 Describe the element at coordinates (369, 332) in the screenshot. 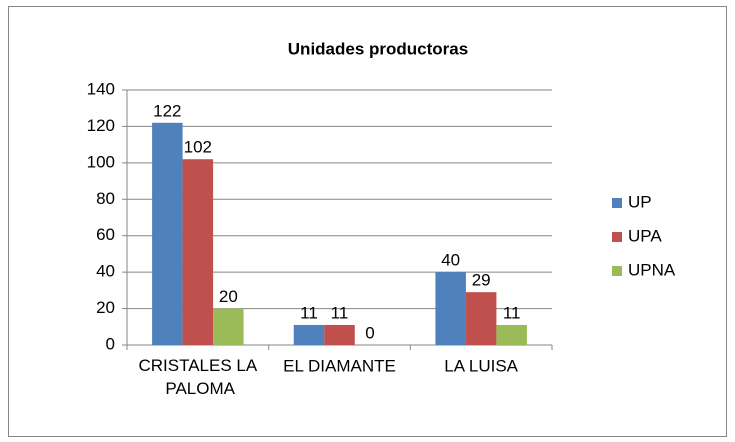

I see `data-label: 0` at that location.